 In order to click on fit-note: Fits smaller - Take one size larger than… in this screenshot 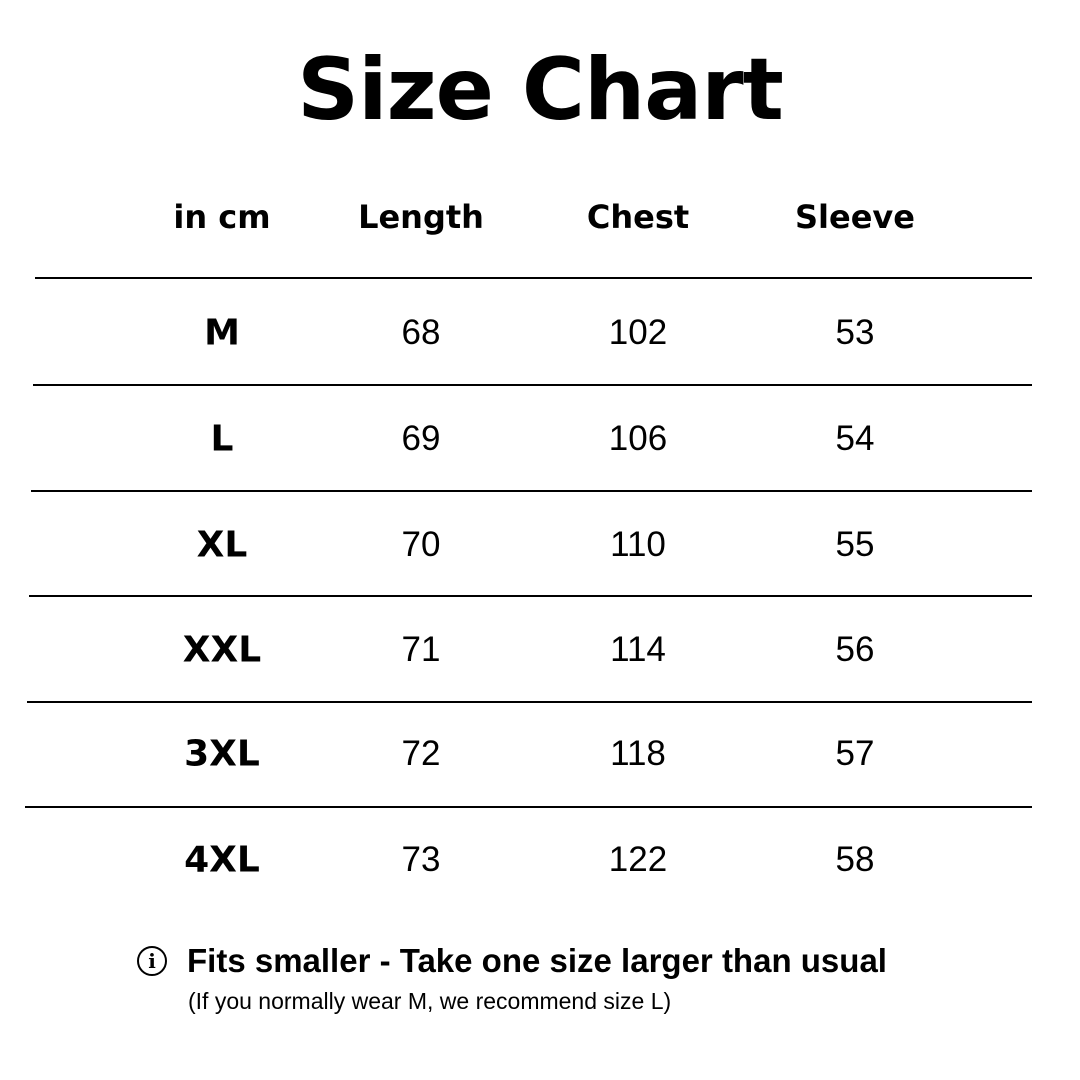, I will do `click(537, 960)`.